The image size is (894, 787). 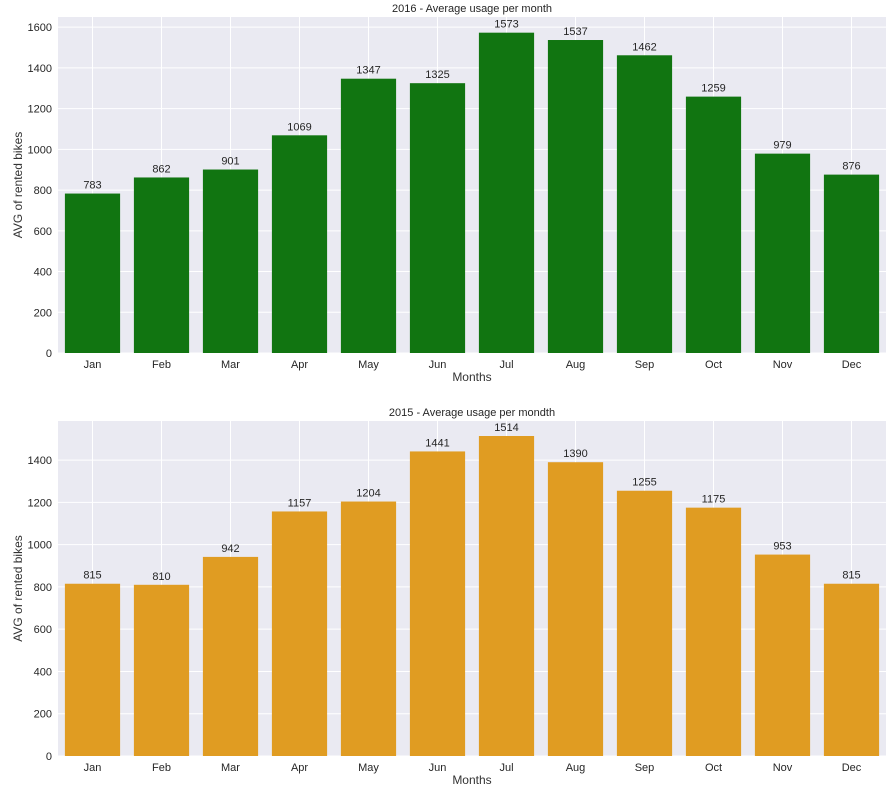 What do you see at coordinates (230, 549) in the screenshot?
I see `bar-value-label: 942` at bounding box center [230, 549].